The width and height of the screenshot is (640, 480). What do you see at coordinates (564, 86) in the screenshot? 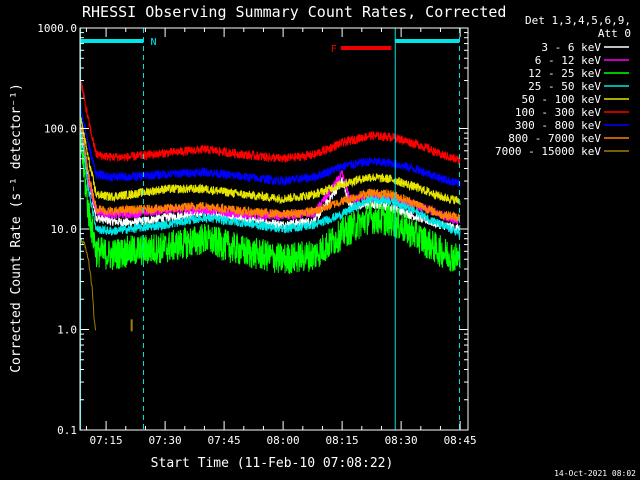
I see `legend-label-4: 25 - 50 keV` at bounding box center [564, 86].